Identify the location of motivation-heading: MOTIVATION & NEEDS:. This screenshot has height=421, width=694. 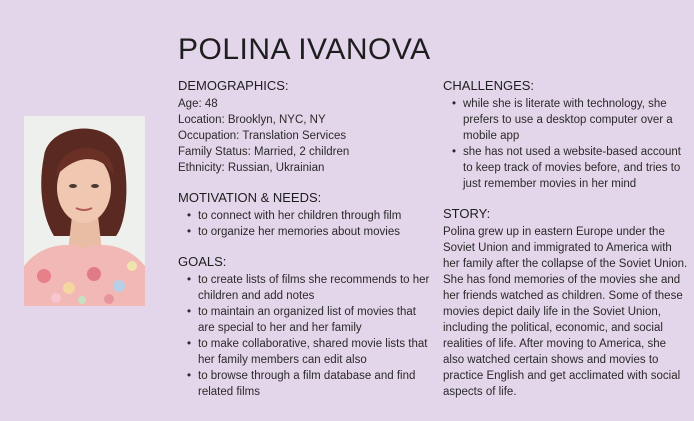
(250, 197).